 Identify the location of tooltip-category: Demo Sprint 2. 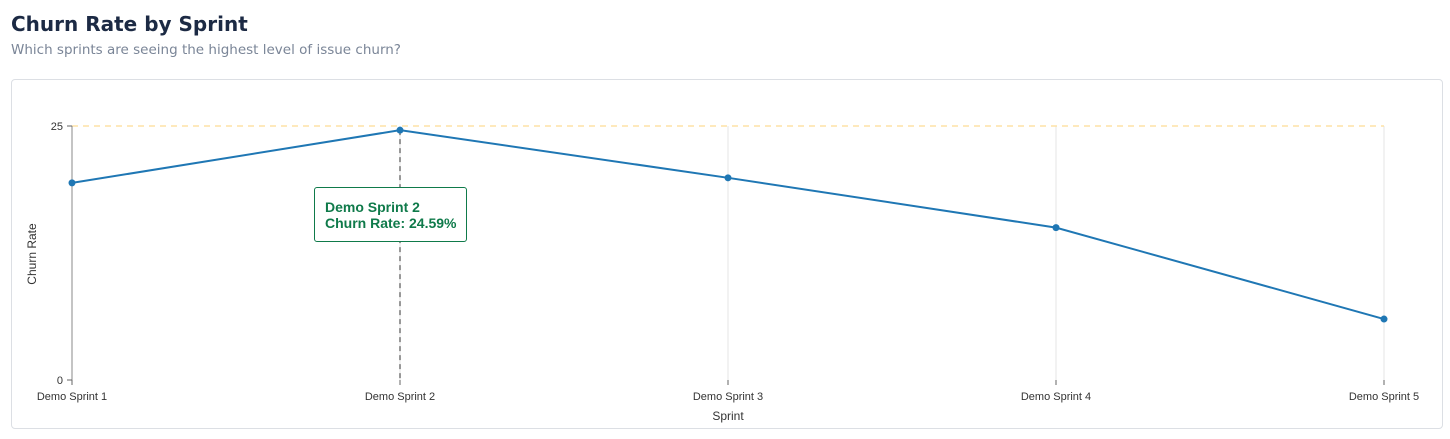
(372, 207).